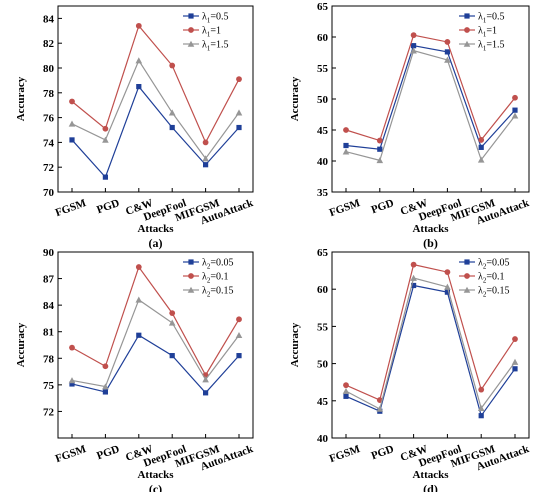 The height and width of the screenshot is (492, 550). What do you see at coordinates (49, 253) in the screenshot?
I see `y-tick-label: 90` at bounding box center [49, 253].